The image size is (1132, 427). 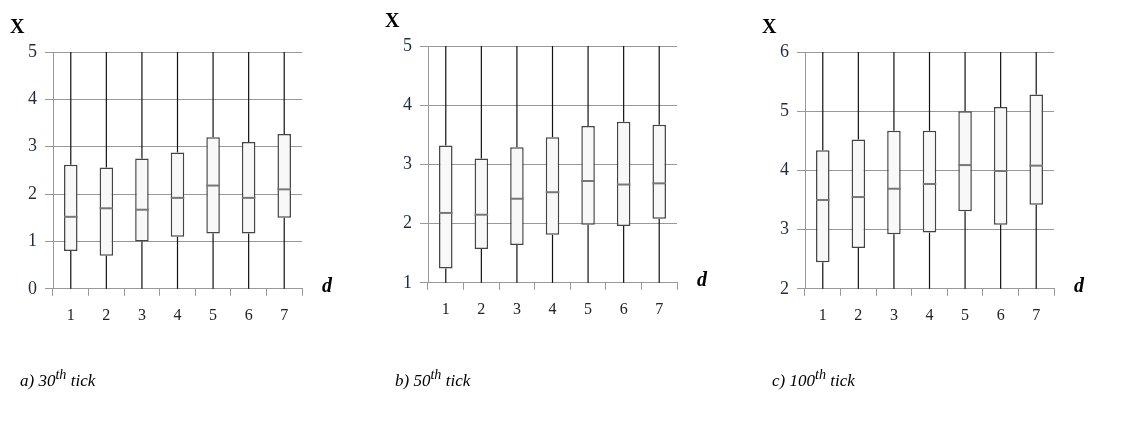 I want to click on text: c) 100$^{th}$ tick, so click(x=813, y=378).